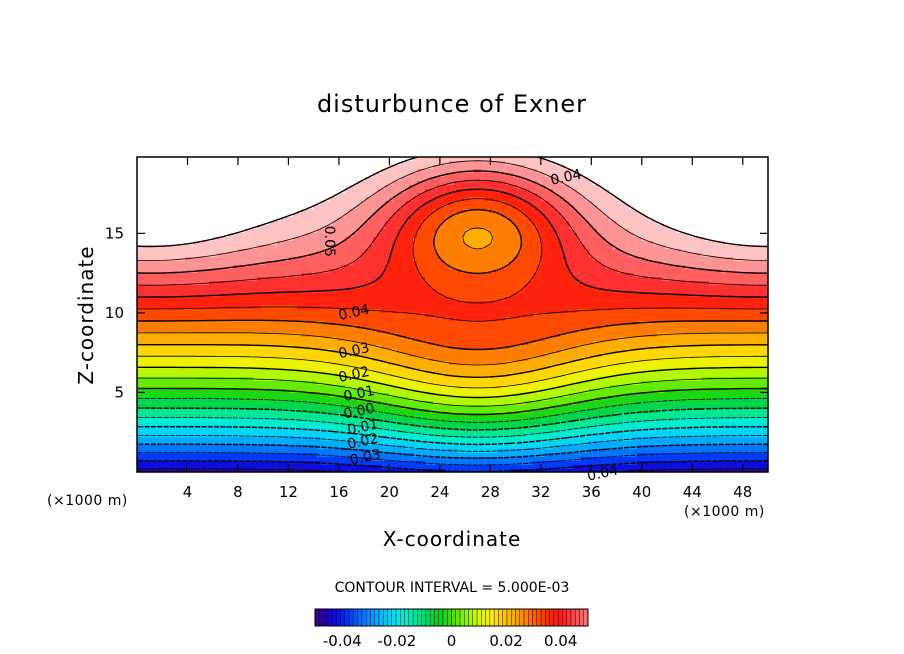  Describe the element at coordinates (396, 641) in the screenshot. I see `colorbar-tick-label: -0.02` at that location.